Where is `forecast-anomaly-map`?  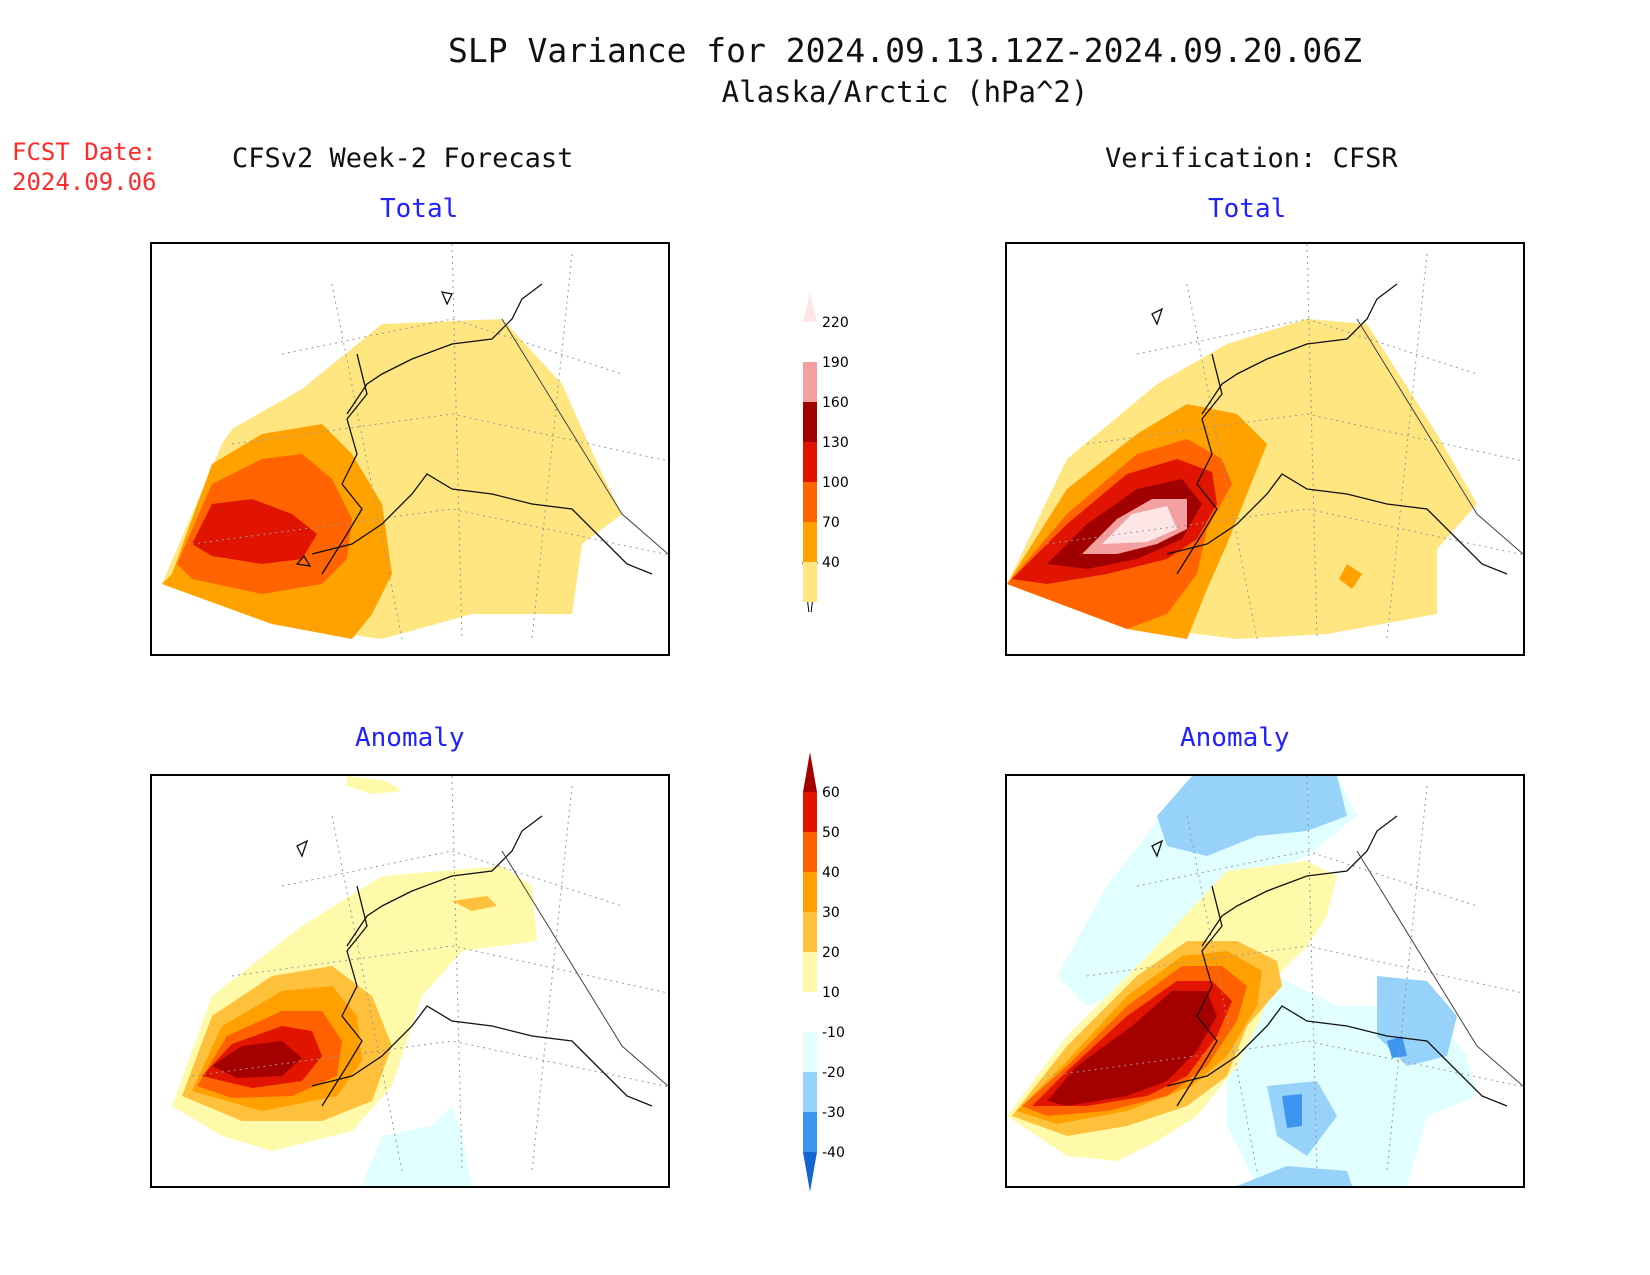 forecast-anomaly-map is located at coordinates (410, 981).